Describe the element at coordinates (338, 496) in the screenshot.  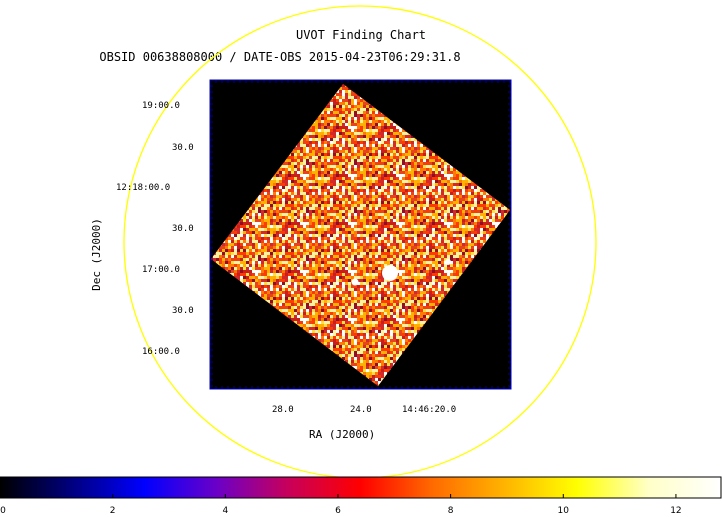
I see `colorbar-ticks` at that location.